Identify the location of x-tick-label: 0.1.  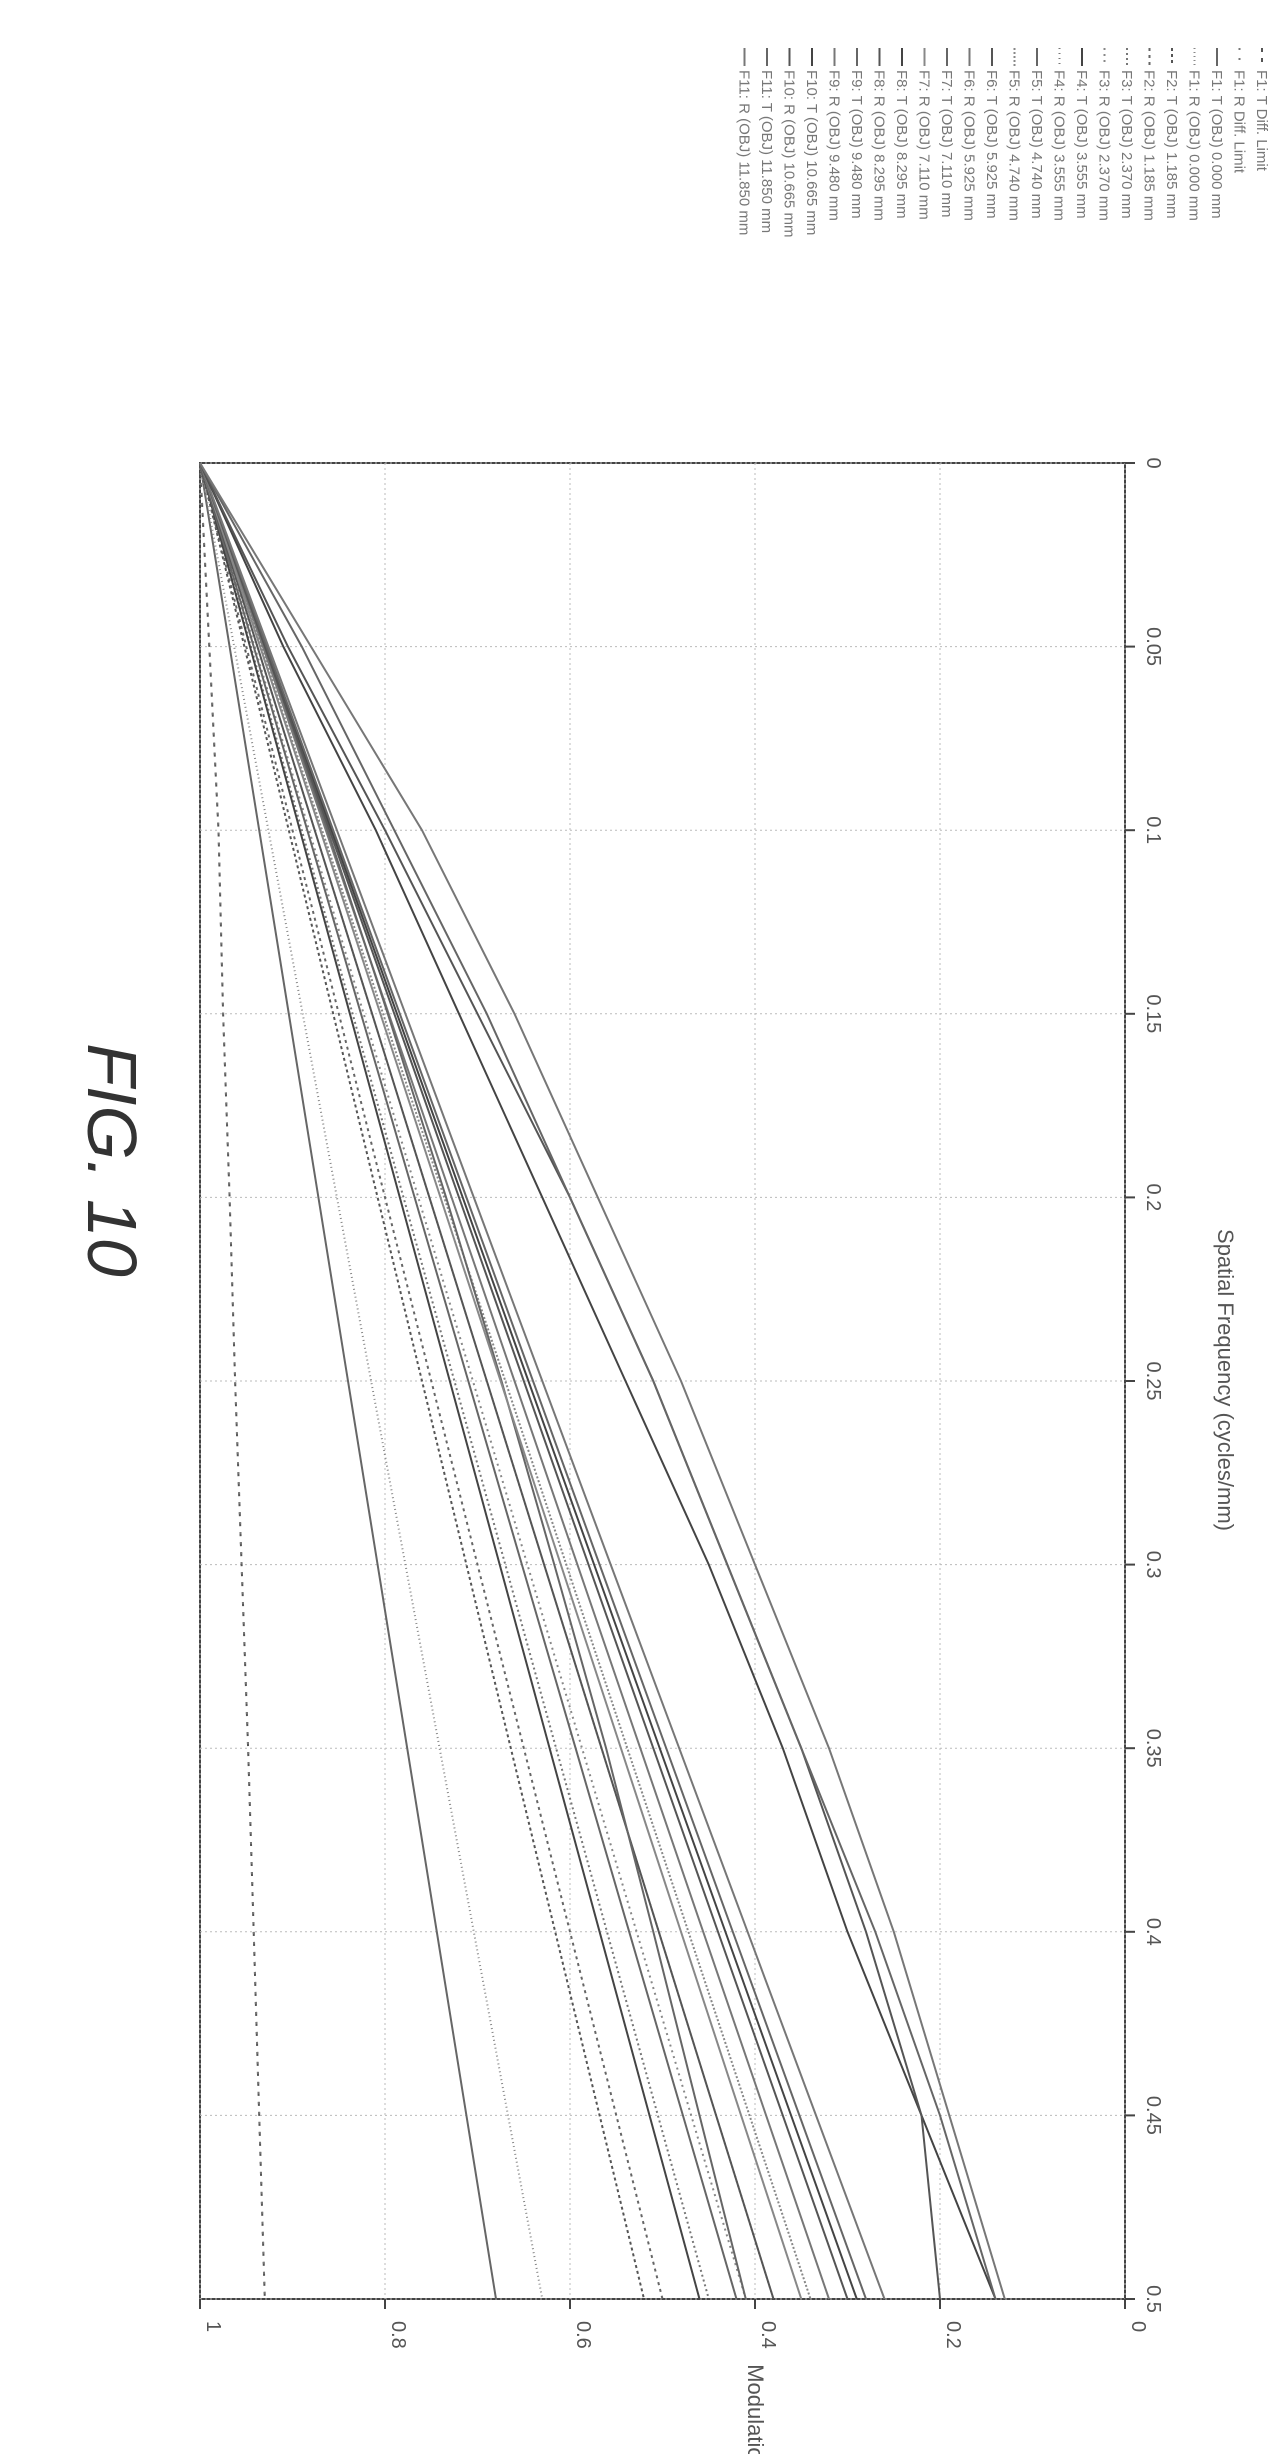
(1153, 830).